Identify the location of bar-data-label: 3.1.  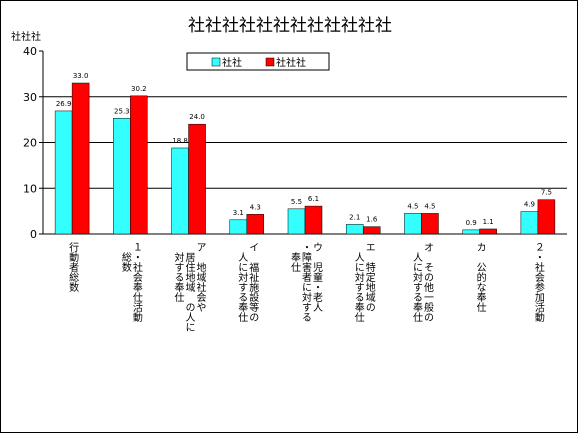
(238, 213).